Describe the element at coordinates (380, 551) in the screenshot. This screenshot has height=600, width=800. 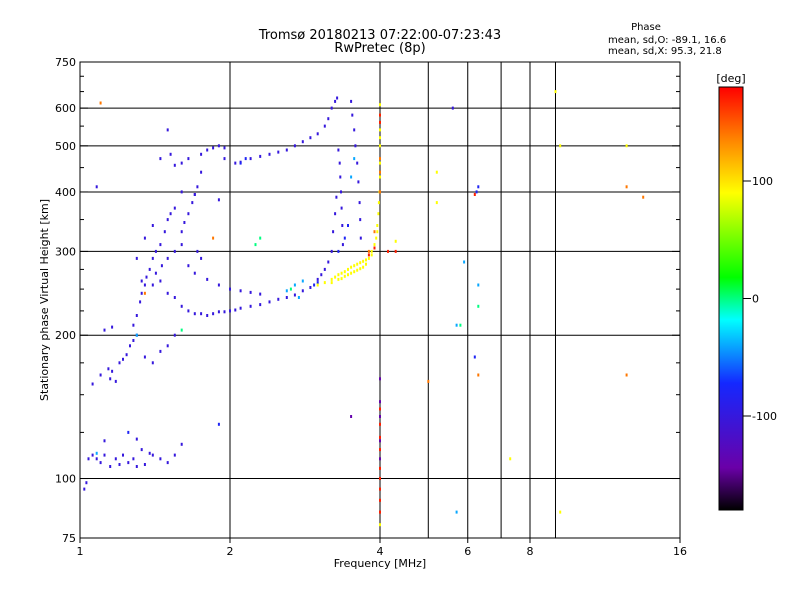
I see `x-tick-label: 4` at that location.